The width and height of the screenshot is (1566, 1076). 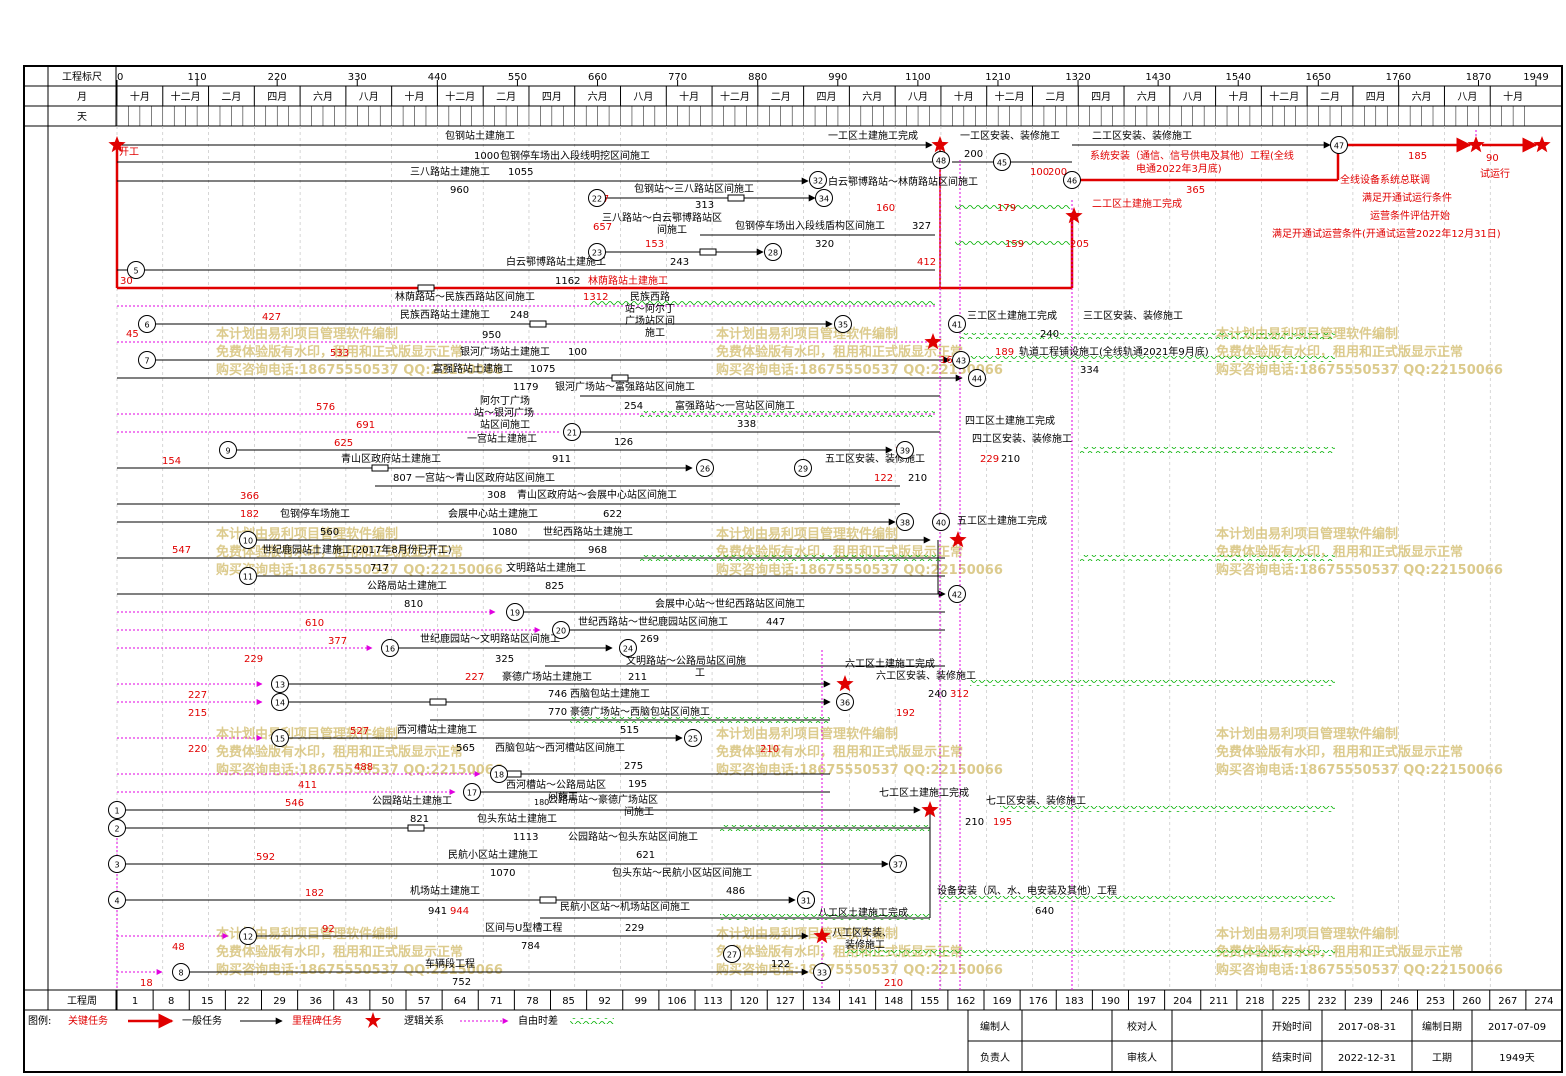 What do you see at coordinates (822, 972) in the screenshot?
I see `event-node: 33` at bounding box center [822, 972].